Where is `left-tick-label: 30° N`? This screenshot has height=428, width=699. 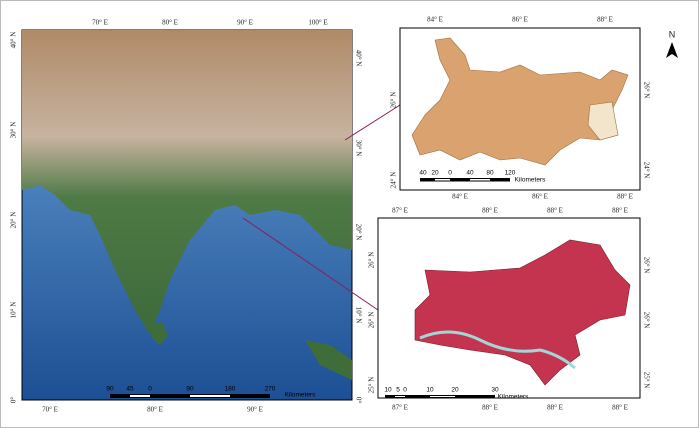
left-tick-label: 30° N is located at coordinates (14, 130).